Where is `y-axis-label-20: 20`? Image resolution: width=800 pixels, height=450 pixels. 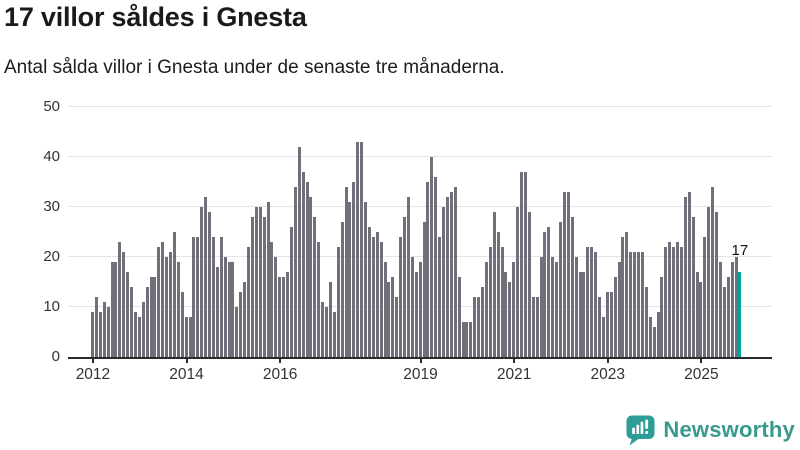 y-axis-label-20: 20 is located at coordinates (51, 256).